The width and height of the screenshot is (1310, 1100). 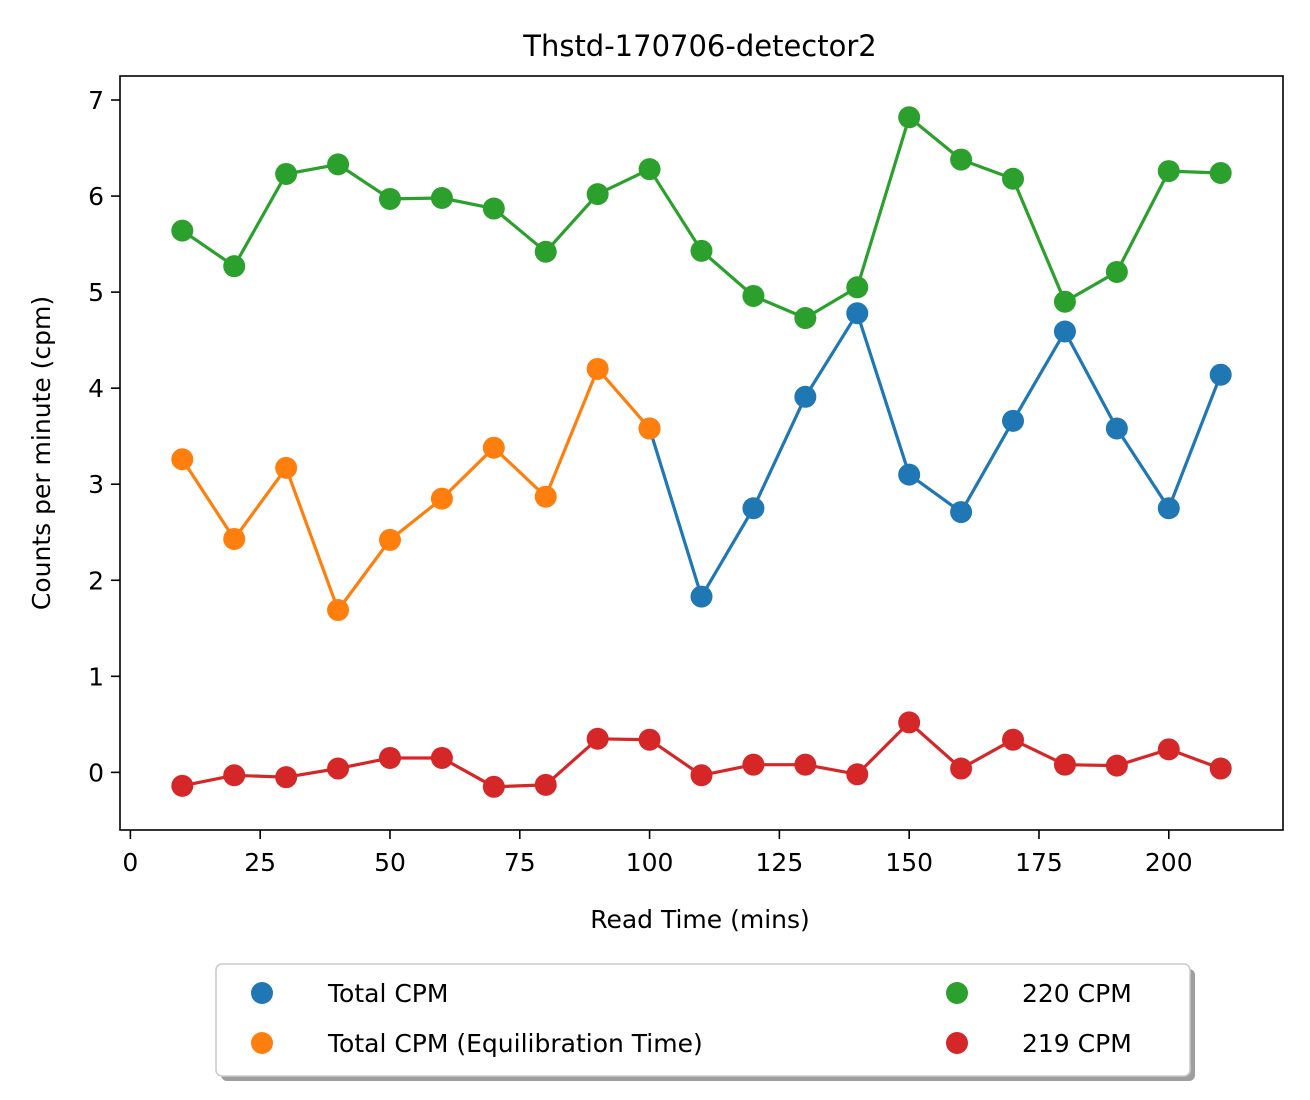 What do you see at coordinates (387, 993) in the screenshot?
I see `legend-entry-label: Total CPM` at bounding box center [387, 993].